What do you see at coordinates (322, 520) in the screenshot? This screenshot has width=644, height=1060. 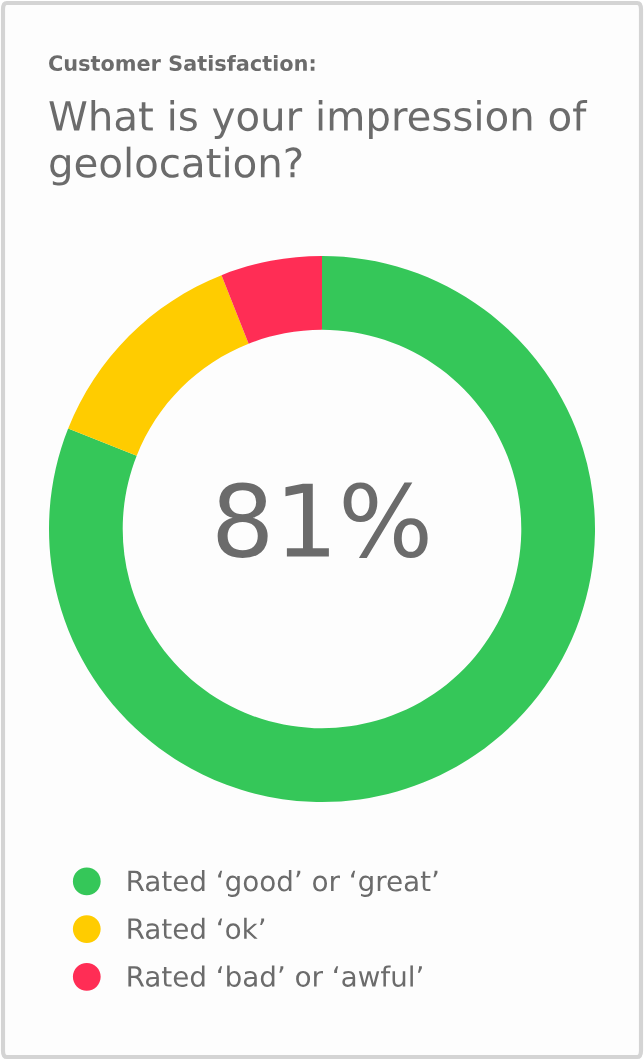 I see `text: 81%` at bounding box center [322, 520].